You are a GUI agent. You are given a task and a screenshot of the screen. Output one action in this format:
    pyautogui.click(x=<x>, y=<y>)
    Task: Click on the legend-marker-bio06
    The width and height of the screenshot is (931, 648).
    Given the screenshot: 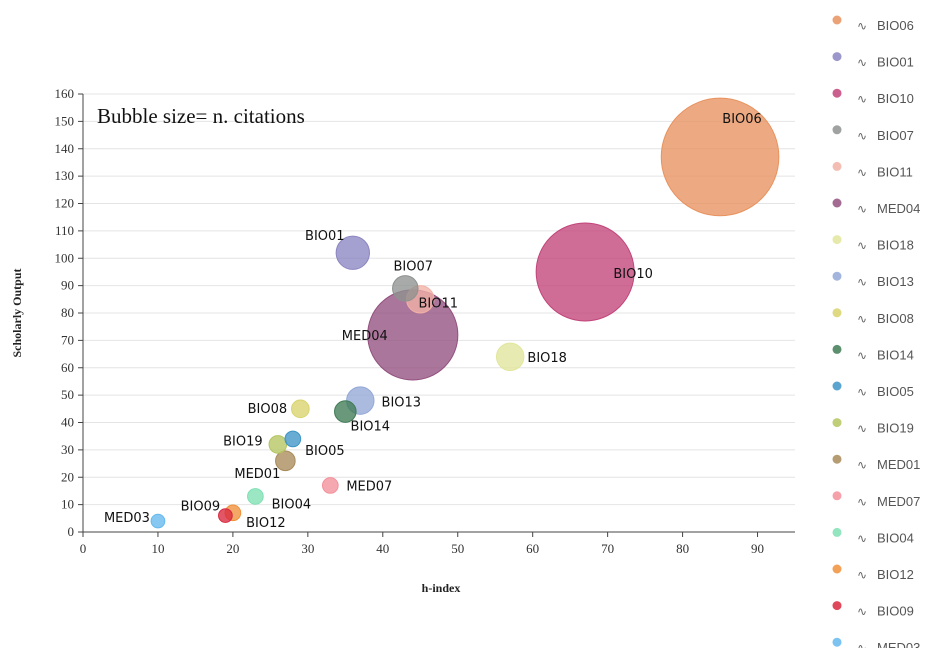 What is the action you would take?
    pyautogui.click(x=837, y=20)
    